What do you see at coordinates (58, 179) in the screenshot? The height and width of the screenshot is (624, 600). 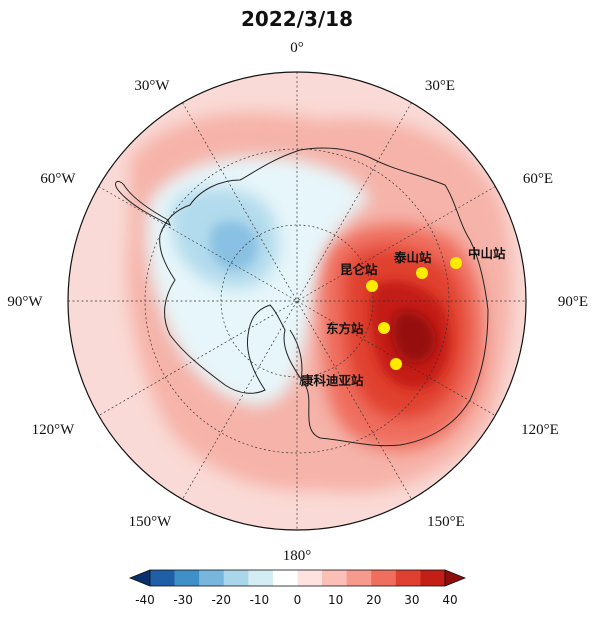 I see `lon-label-60w: 60°W` at bounding box center [58, 179].